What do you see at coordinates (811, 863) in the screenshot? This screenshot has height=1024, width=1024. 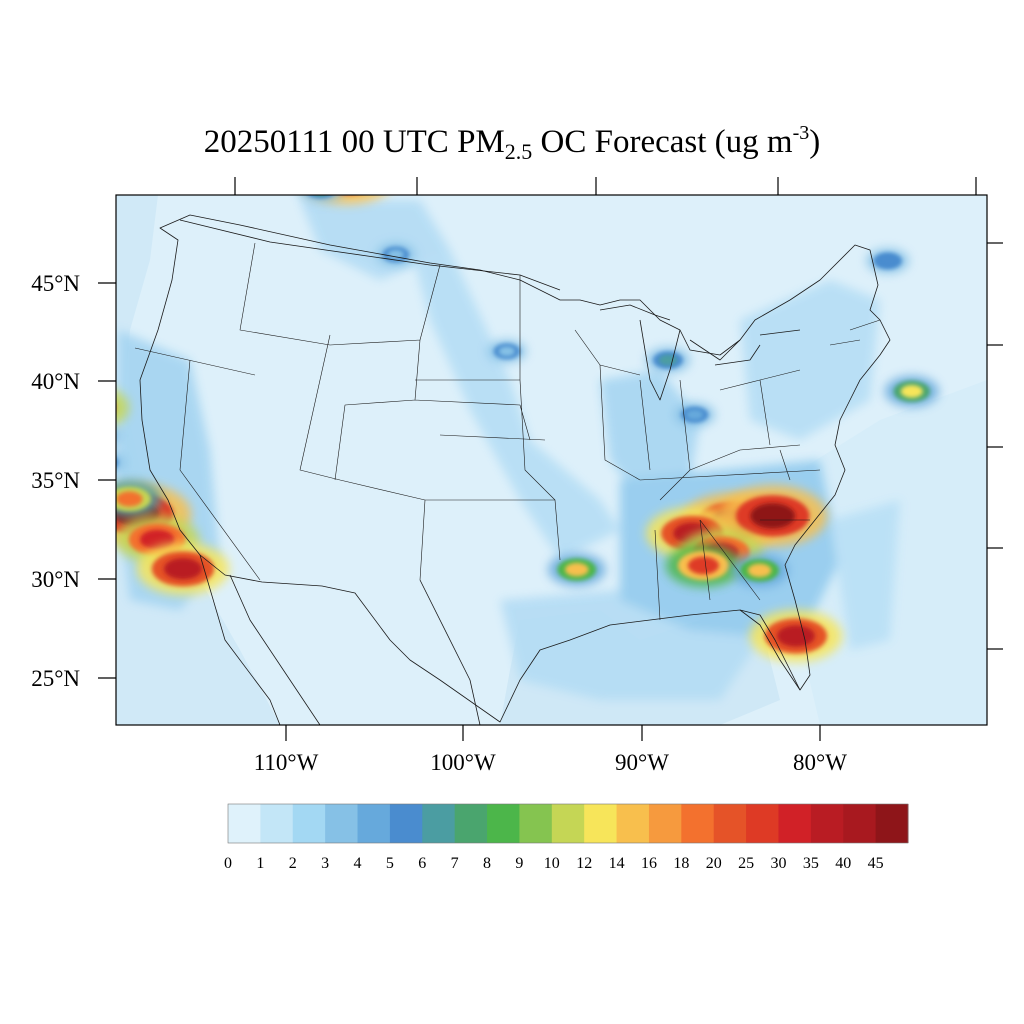 I see `colorbar-tick-label: 35` at bounding box center [811, 863].